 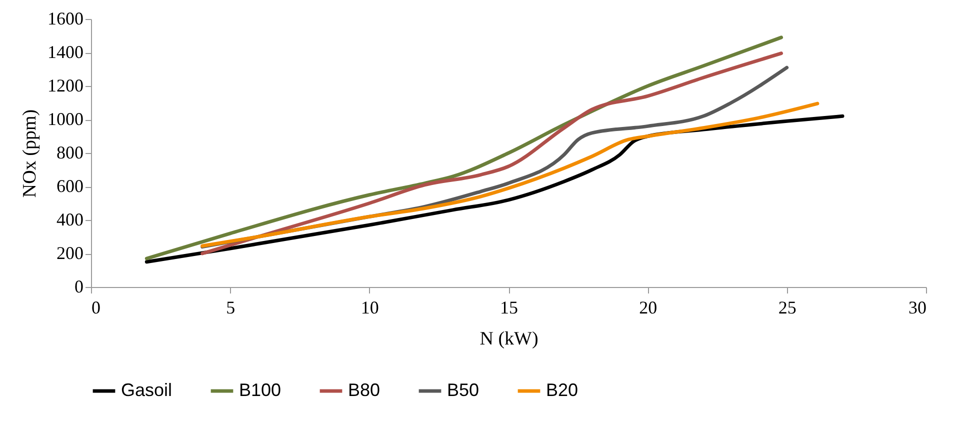 I want to click on x-tick-label: 0, so click(x=96, y=308).